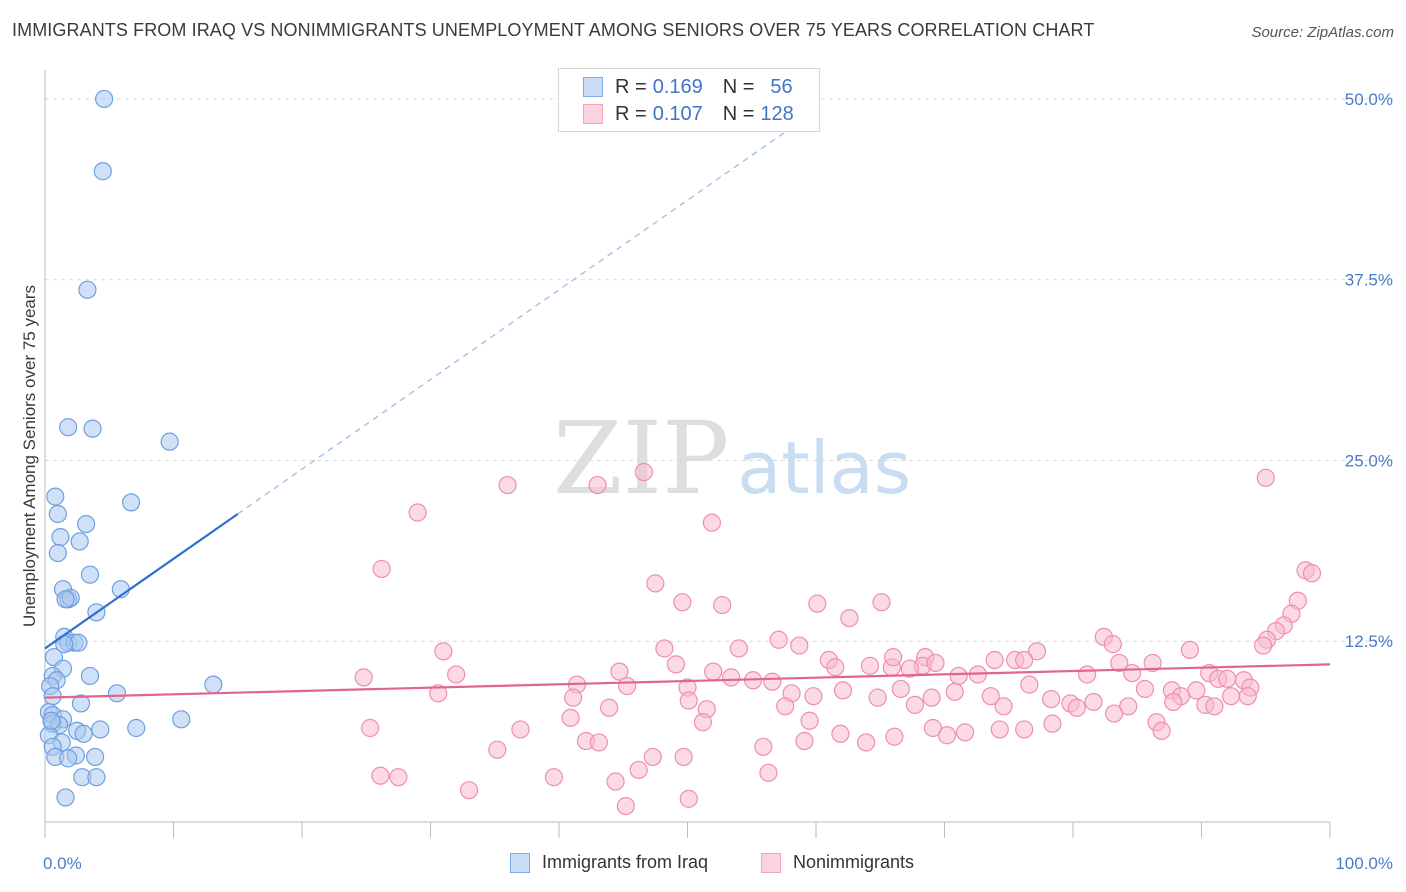  What do you see at coordinates (593, 114) in the screenshot?
I see `legend-swatch-nonimmigrants` at bounding box center [593, 114].